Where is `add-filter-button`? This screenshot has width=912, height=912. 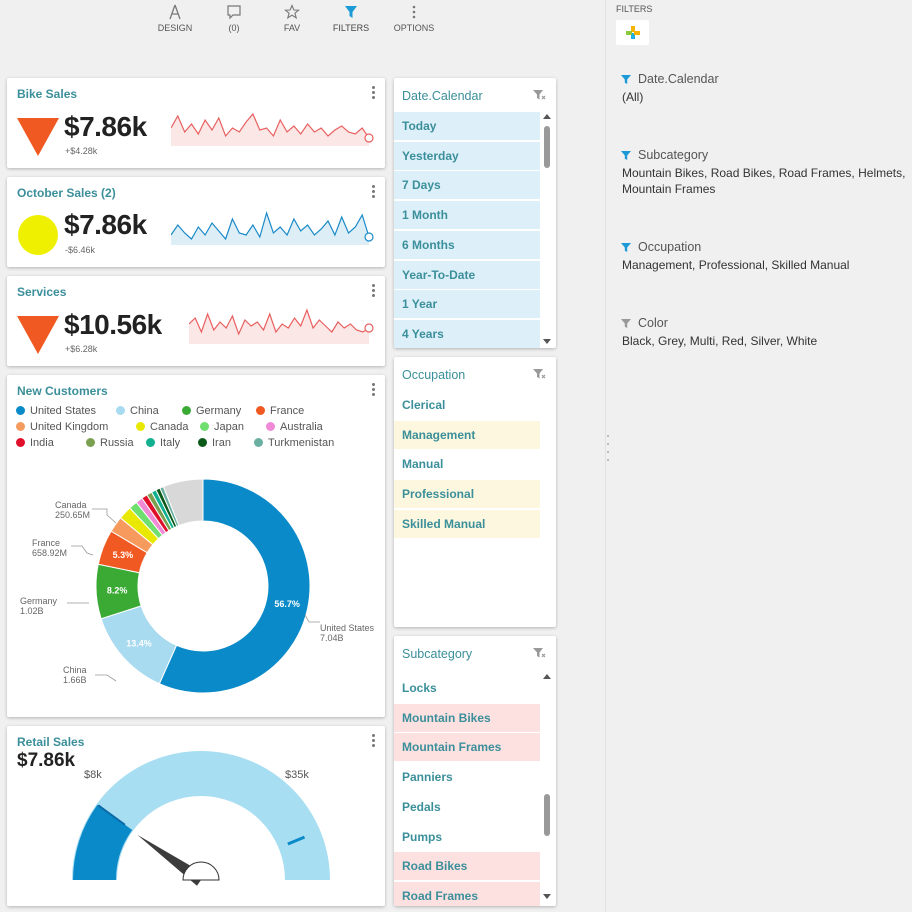 add-filter-button is located at coordinates (632, 32).